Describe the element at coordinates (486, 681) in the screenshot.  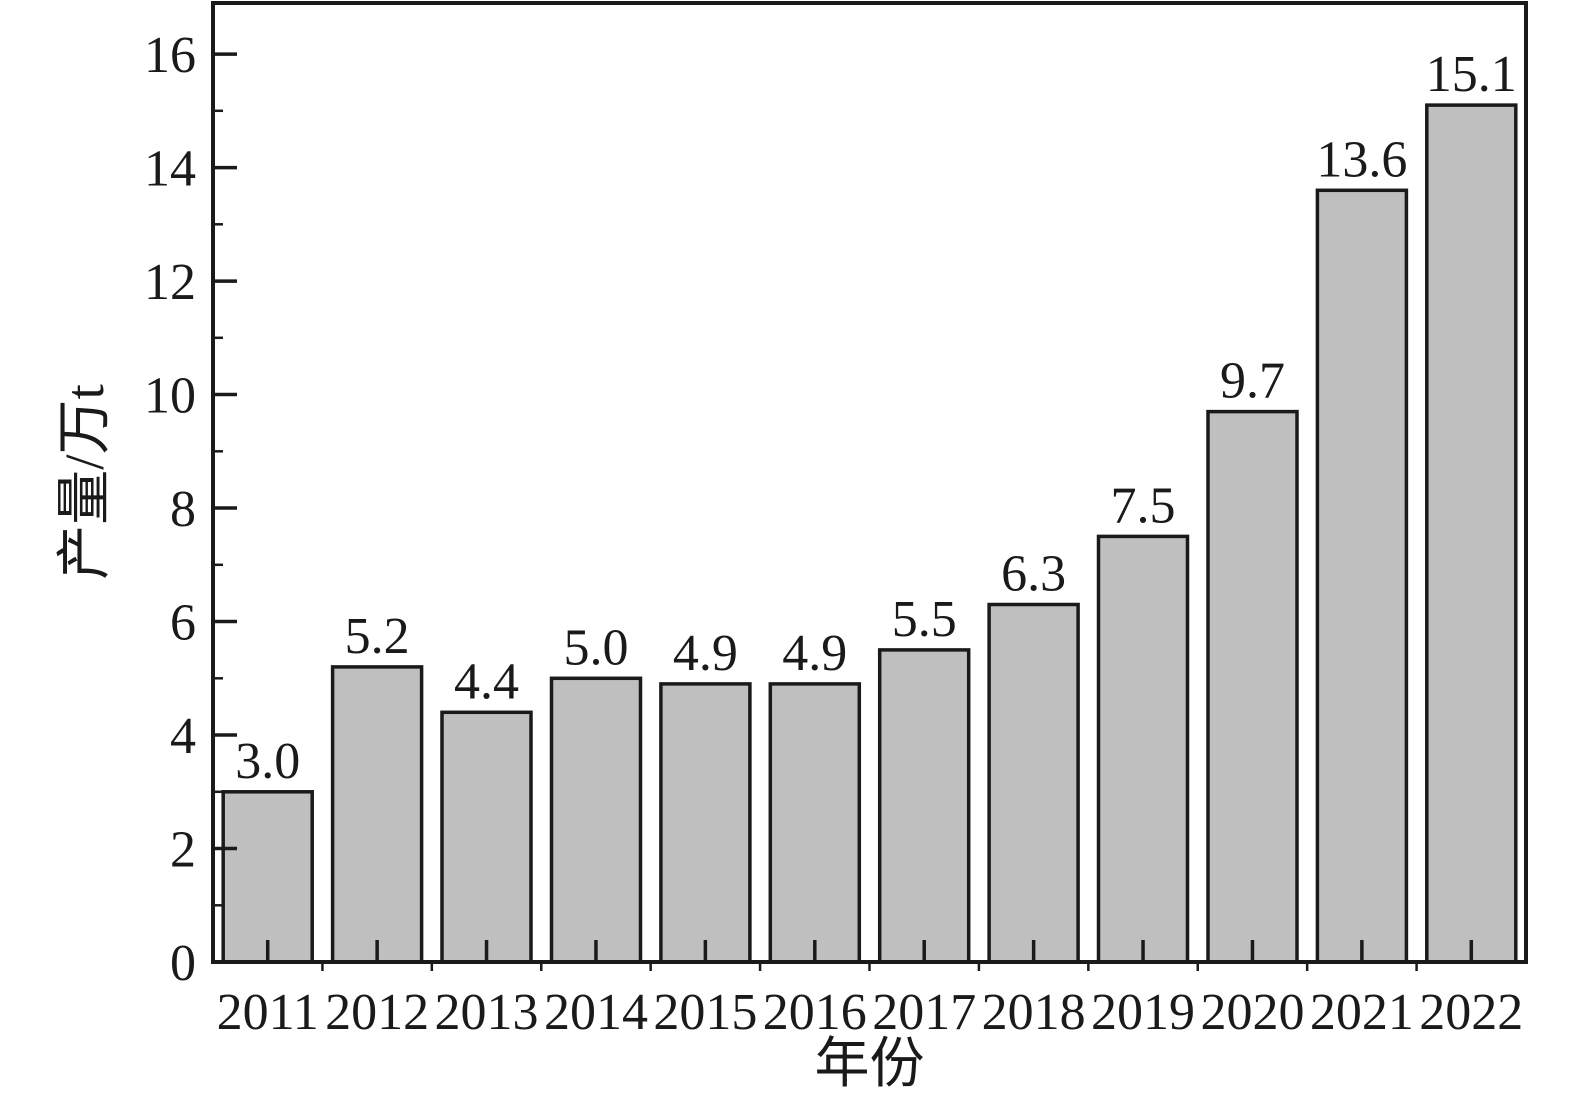
I see `bar-value-label: 4.4` at that location.